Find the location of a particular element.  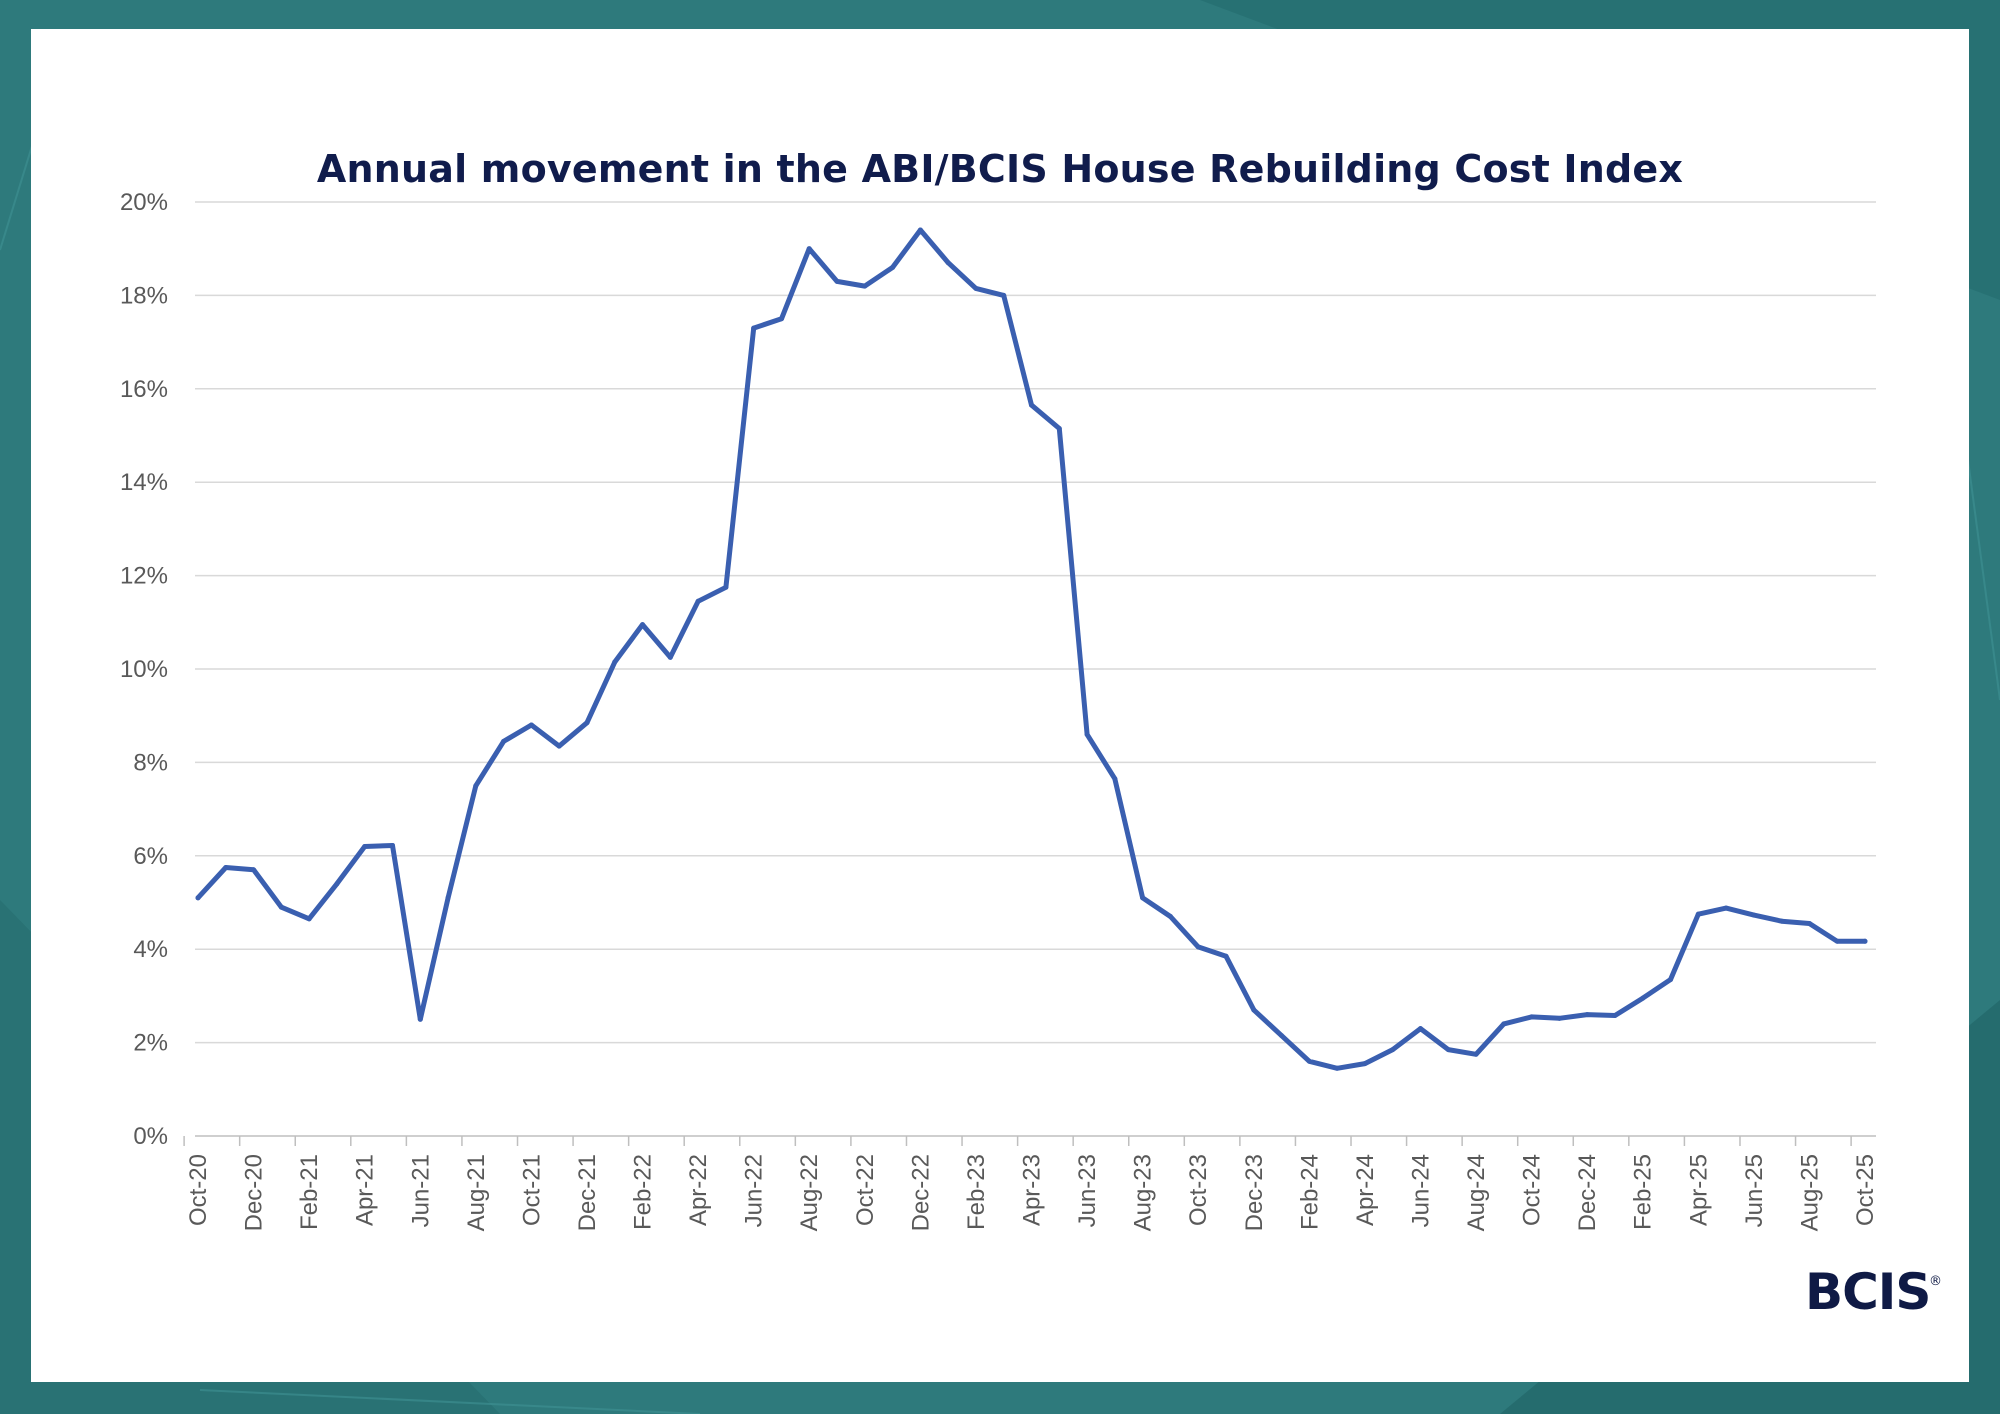

x-tick-label: Jun-21 is located at coordinates (420, 1190).